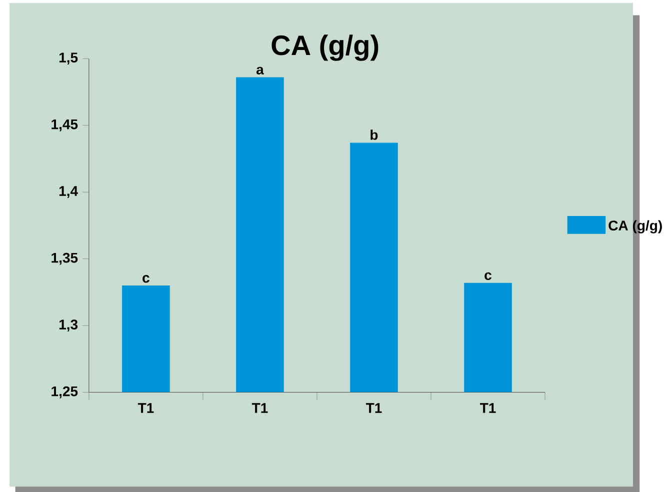 Image resolution: width=669 pixels, height=492 pixels. What do you see at coordinates (635, 227) in the screenshot?
I see `legend-label: CA (g/g)` at bounding box center [635, 227].